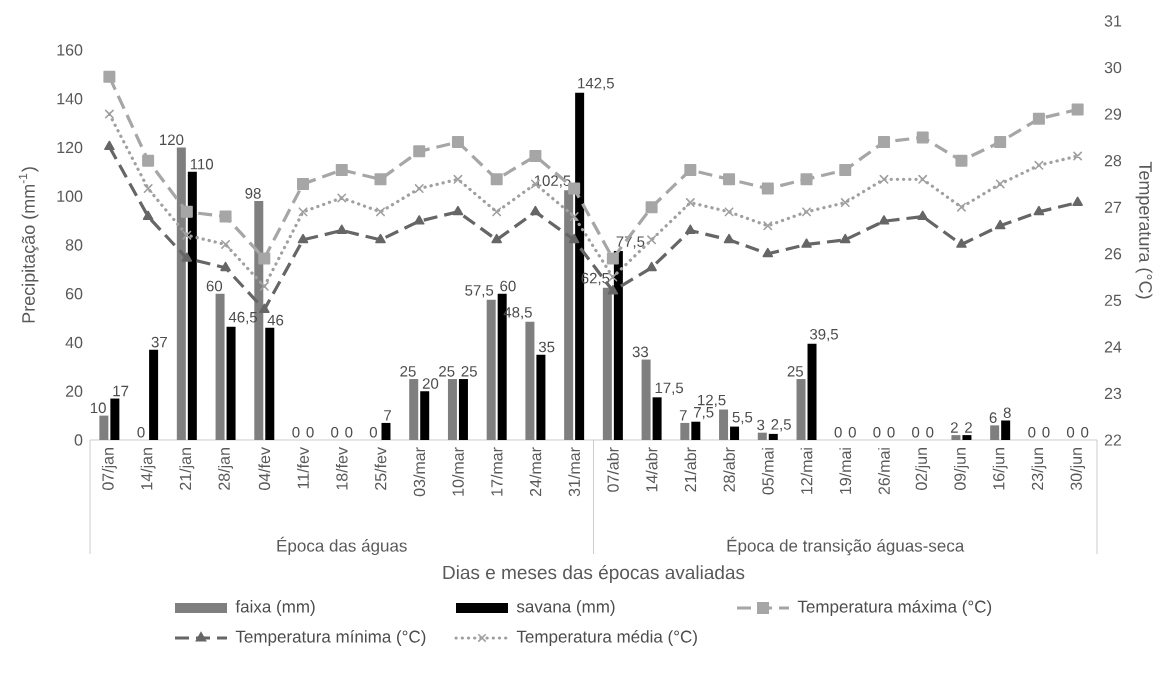  What do you see at coordinates (121, 391) in the screenshot?
I see `data-label: 17` at bounding box center [121, 391].